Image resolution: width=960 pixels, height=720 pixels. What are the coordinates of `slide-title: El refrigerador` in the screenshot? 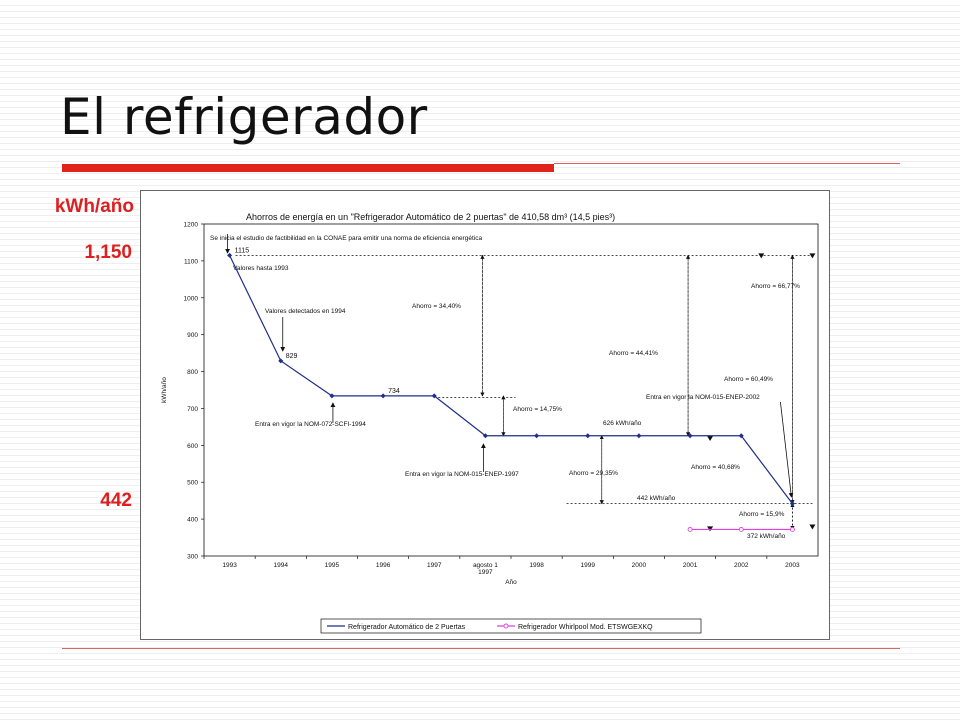 It's located at (244, 117).